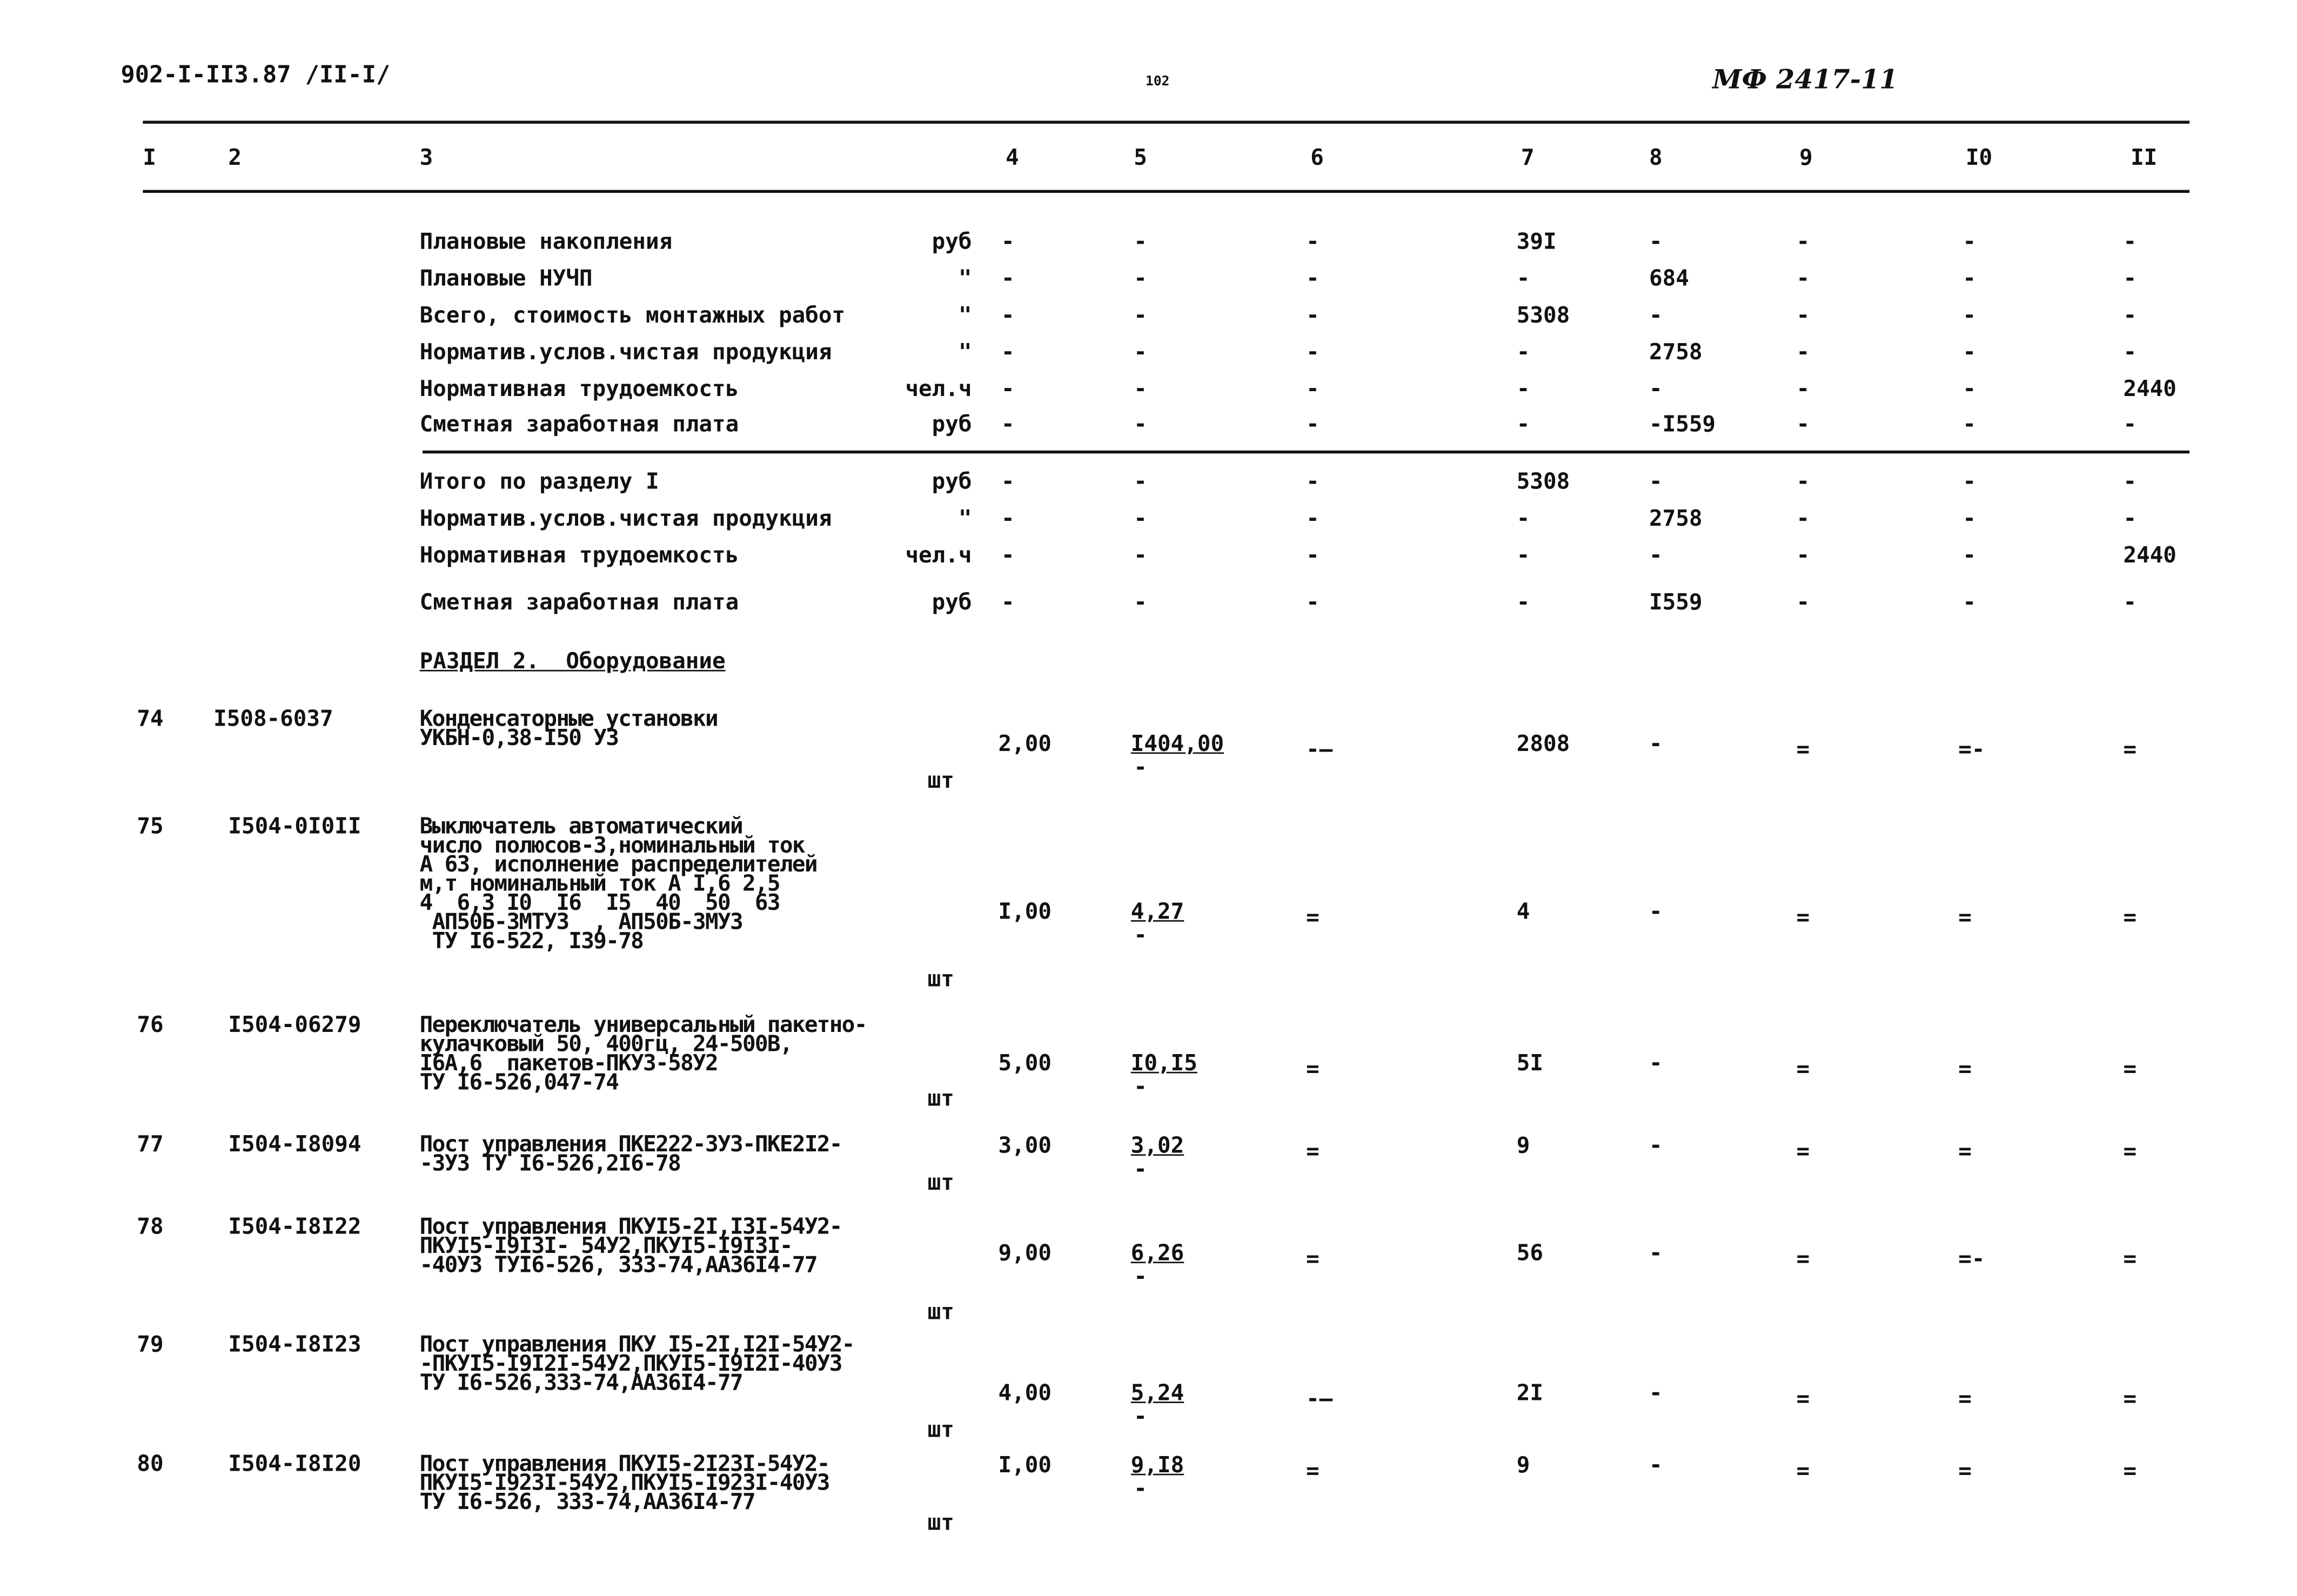  I want to click on cell-c7: 2808, so click(1543, 743).